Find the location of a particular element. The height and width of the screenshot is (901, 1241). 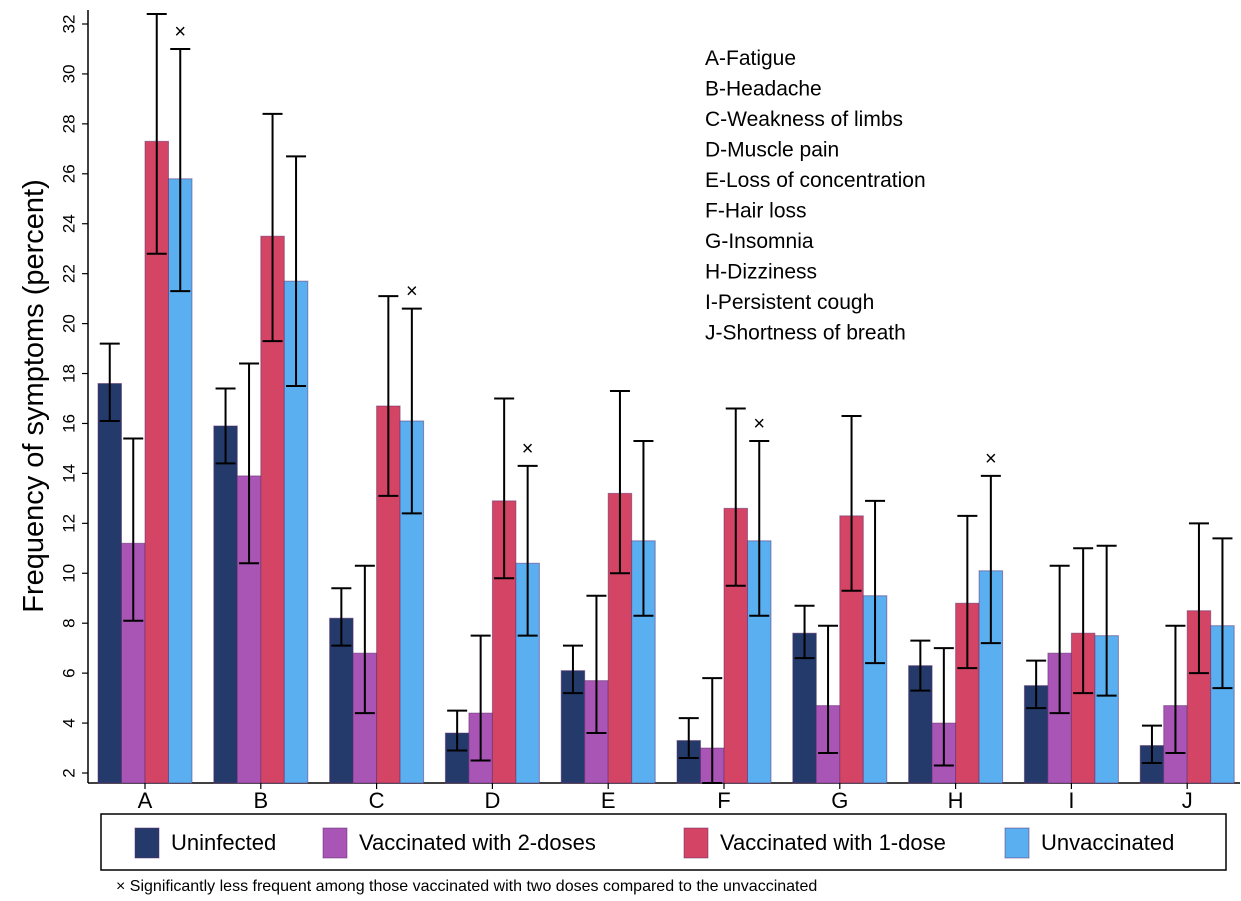

x-tick-label: D is located at coordinates (492, 800).